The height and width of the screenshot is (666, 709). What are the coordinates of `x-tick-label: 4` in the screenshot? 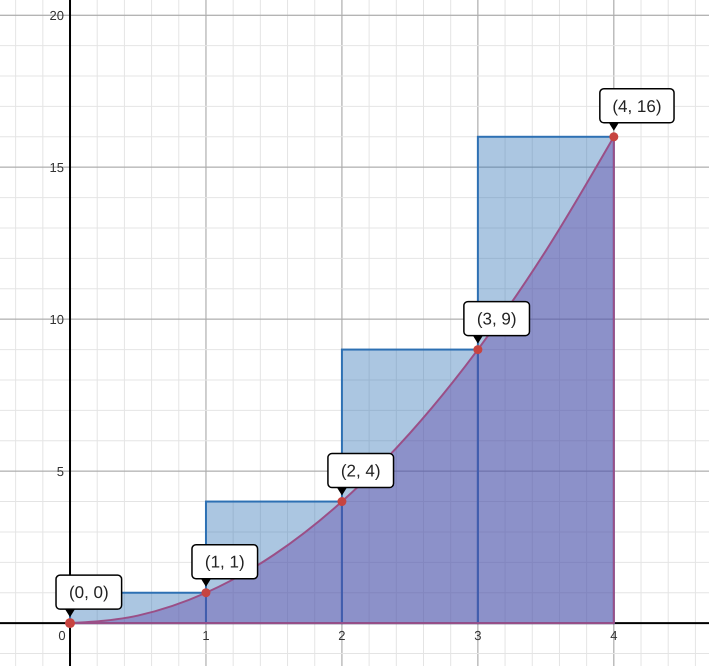 It's located at (614, 636).